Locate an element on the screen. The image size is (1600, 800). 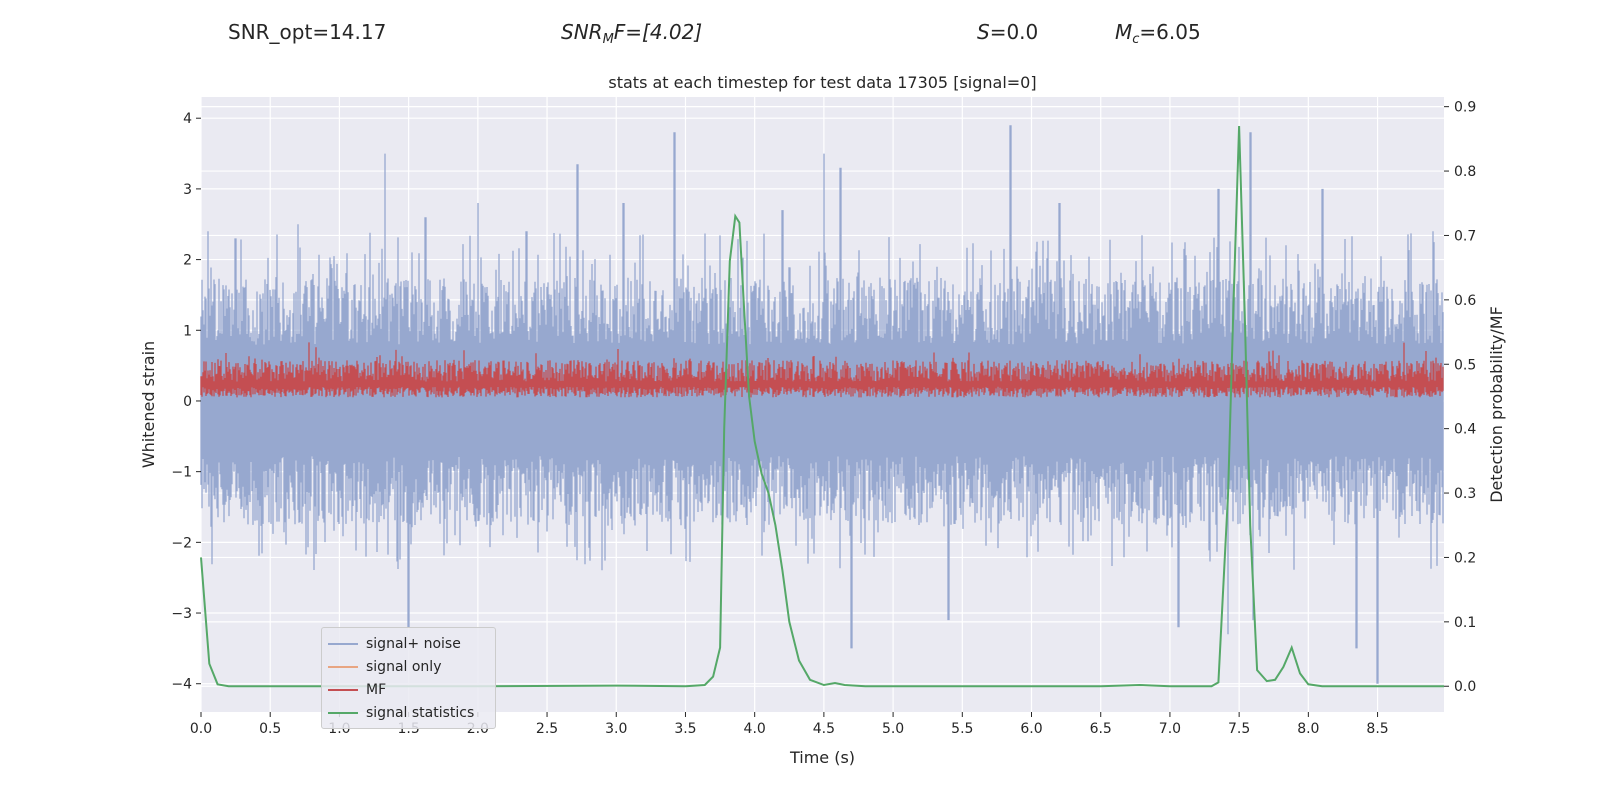
legend-swatch-noise is located at coordinates (343, 643).